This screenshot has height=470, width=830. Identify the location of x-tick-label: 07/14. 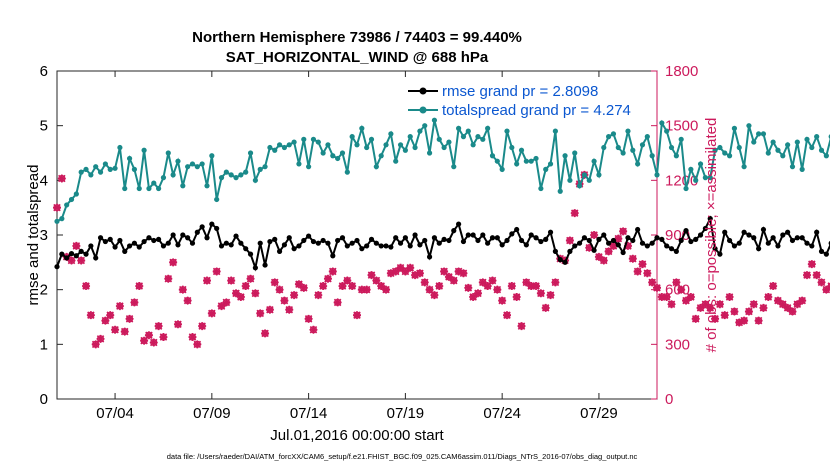
(309, 413).